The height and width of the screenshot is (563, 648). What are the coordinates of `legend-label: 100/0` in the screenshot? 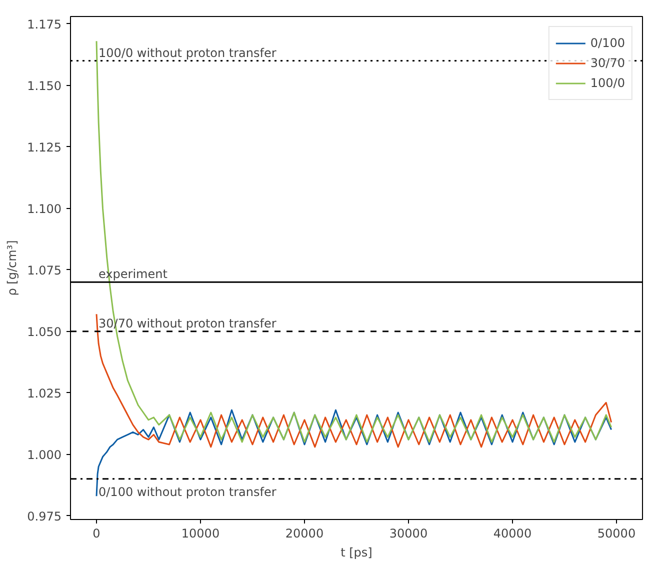 It's located at (607, 83).